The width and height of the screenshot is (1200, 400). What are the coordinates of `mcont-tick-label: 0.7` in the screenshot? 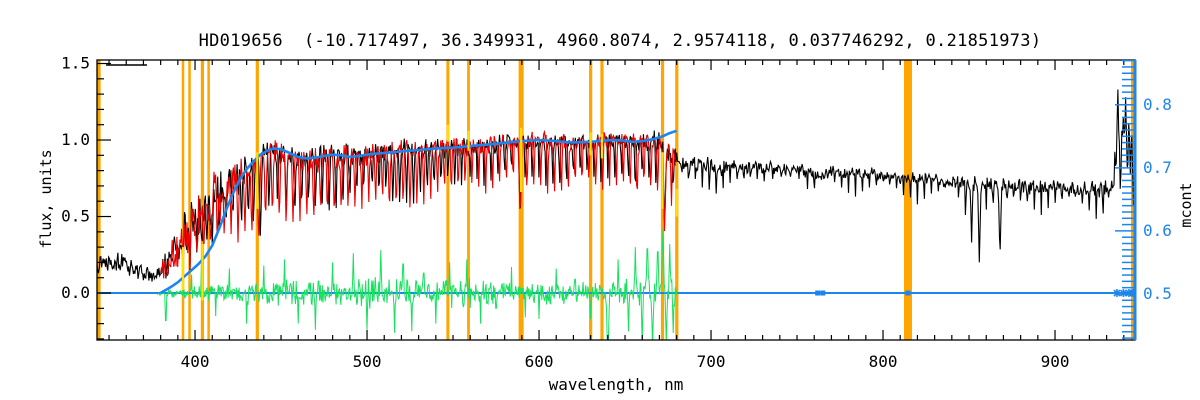 It's located at (1157, 167).